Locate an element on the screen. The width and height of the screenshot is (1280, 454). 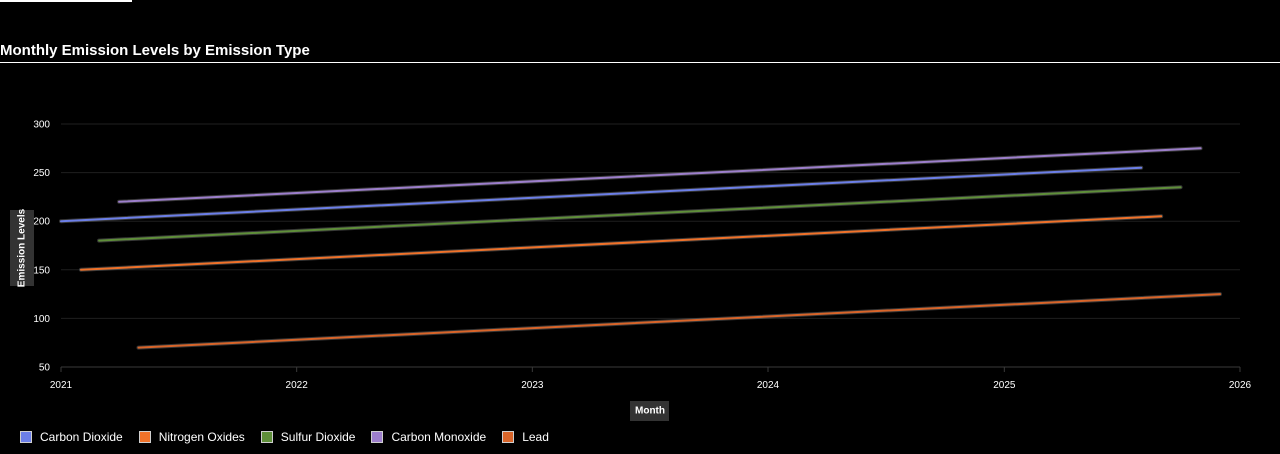
series-line-carbon-dioxide is located at coordinates (601, 194).